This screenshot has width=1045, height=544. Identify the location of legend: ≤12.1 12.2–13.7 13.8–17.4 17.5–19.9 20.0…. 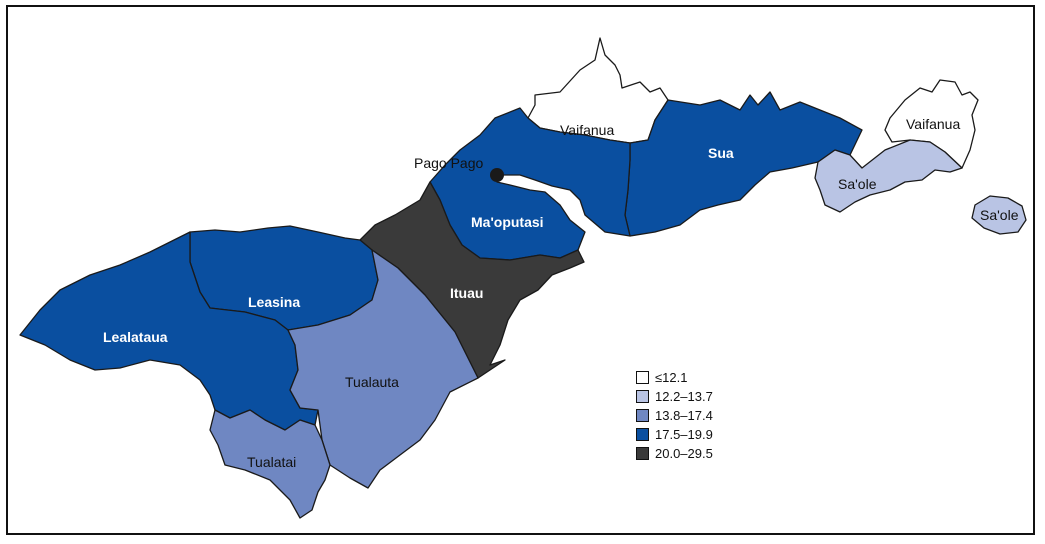
(674, 415).